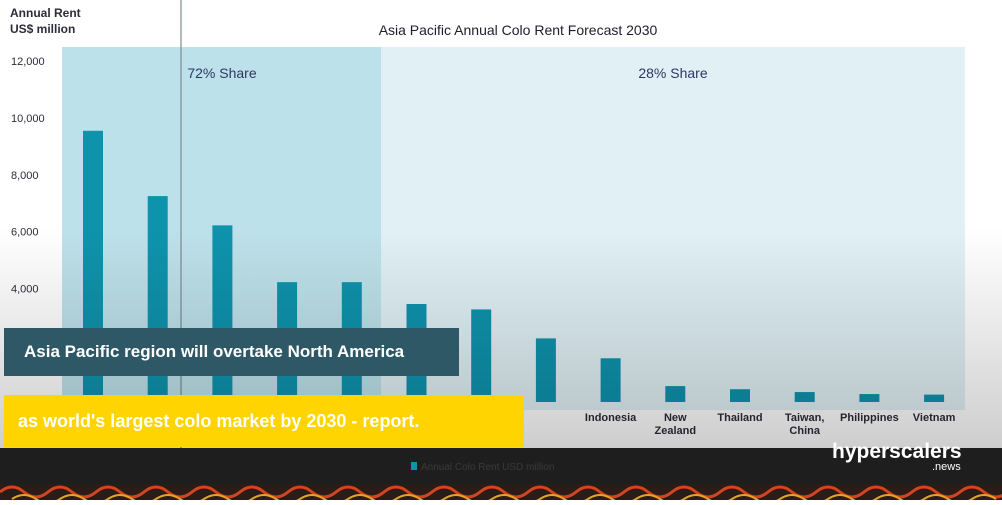  What do you see at coordinates (501, 494) in the screenshot?
I see `footer-pattern` at bounding box center [501, 494].